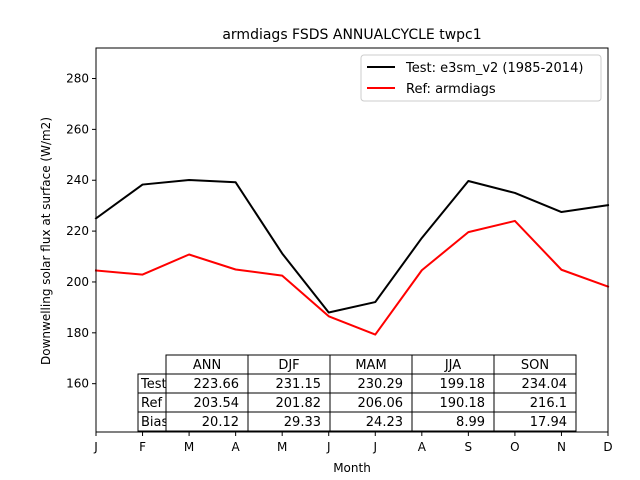 Image resolution: width=640 pixels, height=480 pixels. What do you see at coordinates (302, 422) in the screenshot?
I see `table-cell-value: 29.33` at bounding box center [302, 422].